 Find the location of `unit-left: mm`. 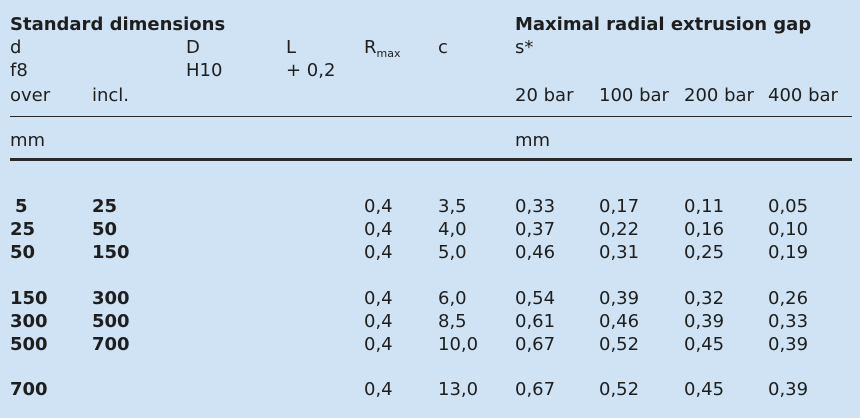

unit-left: mm is located at coordinates (28, 140).